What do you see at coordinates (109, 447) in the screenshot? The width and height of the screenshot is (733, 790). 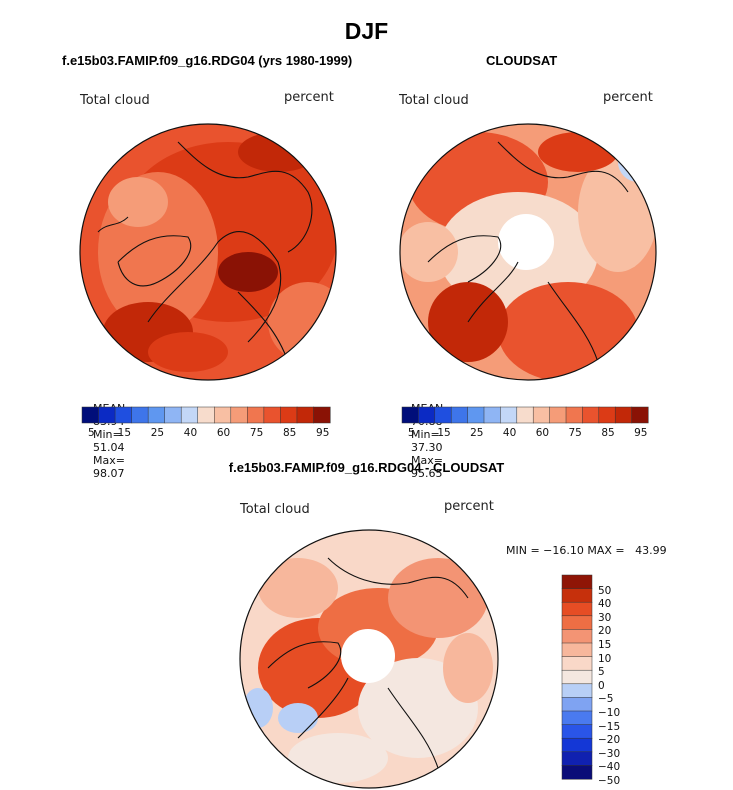 I see `left-min-value: 51.04` at bounding box center [109, 447].